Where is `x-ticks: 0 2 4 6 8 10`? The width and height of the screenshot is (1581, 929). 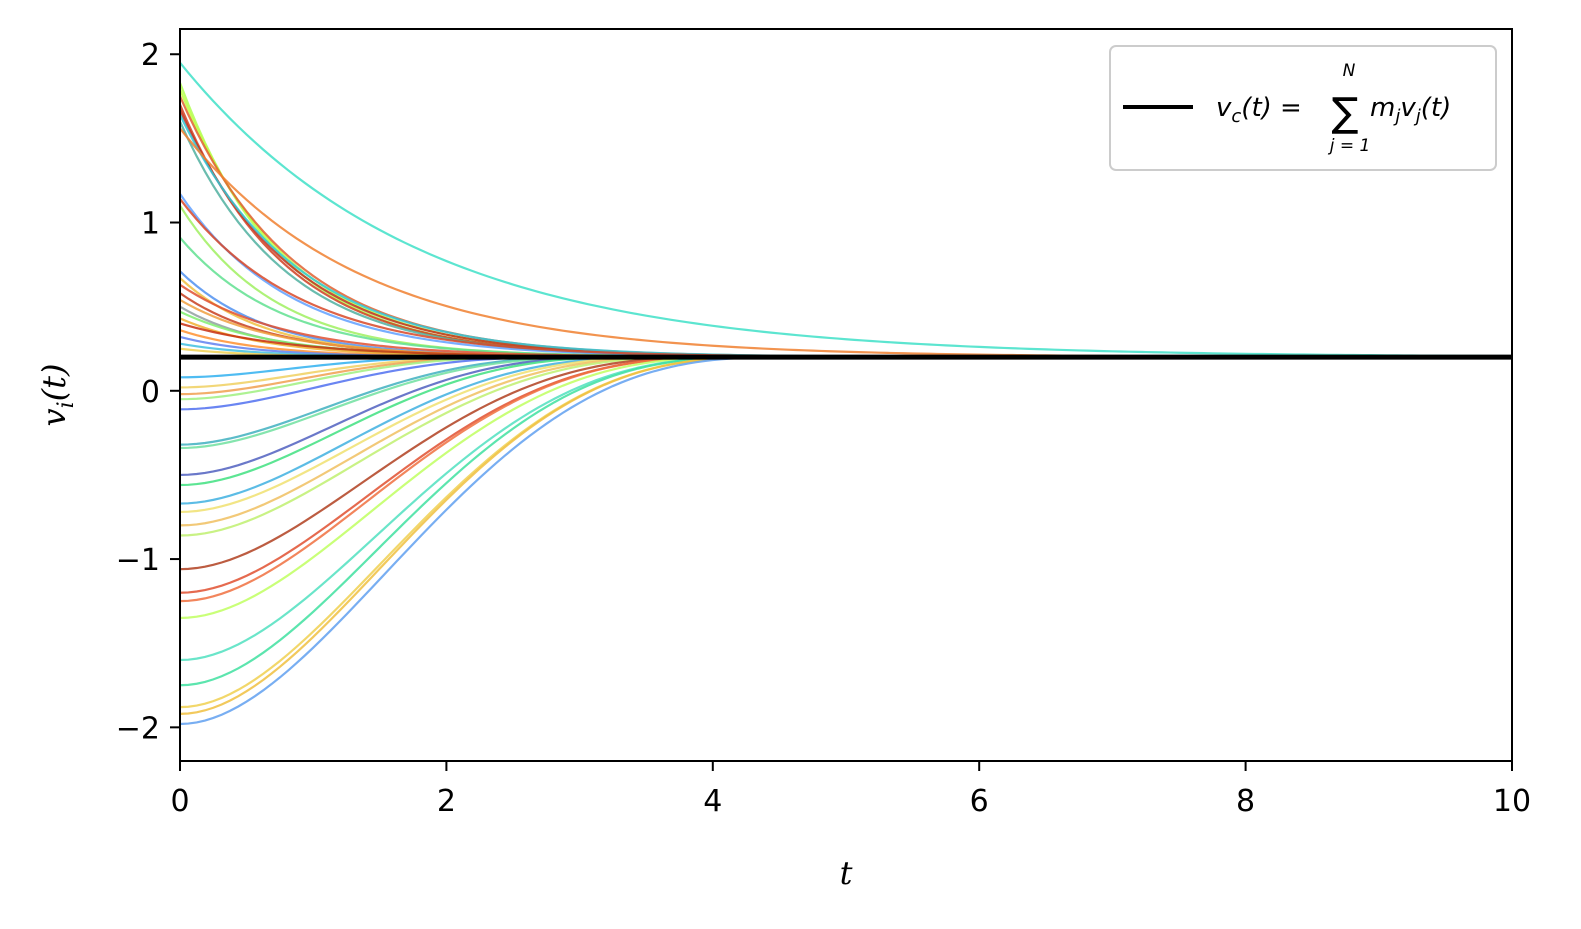 x-ticks: 0 2 4 6 8 10 is located at coordinates (850, 790).